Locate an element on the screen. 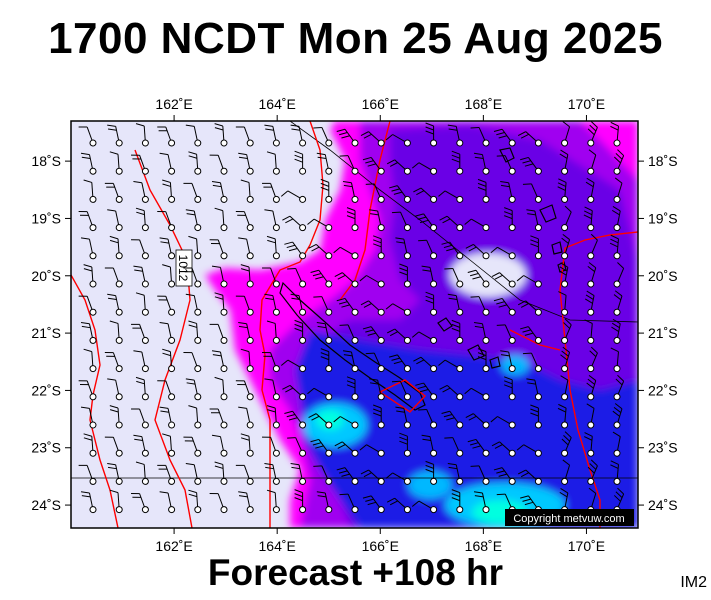 Image resolution: width=711 pixels, height=600 pixels. vanuatu-islands is located at coordinates (533, 210).